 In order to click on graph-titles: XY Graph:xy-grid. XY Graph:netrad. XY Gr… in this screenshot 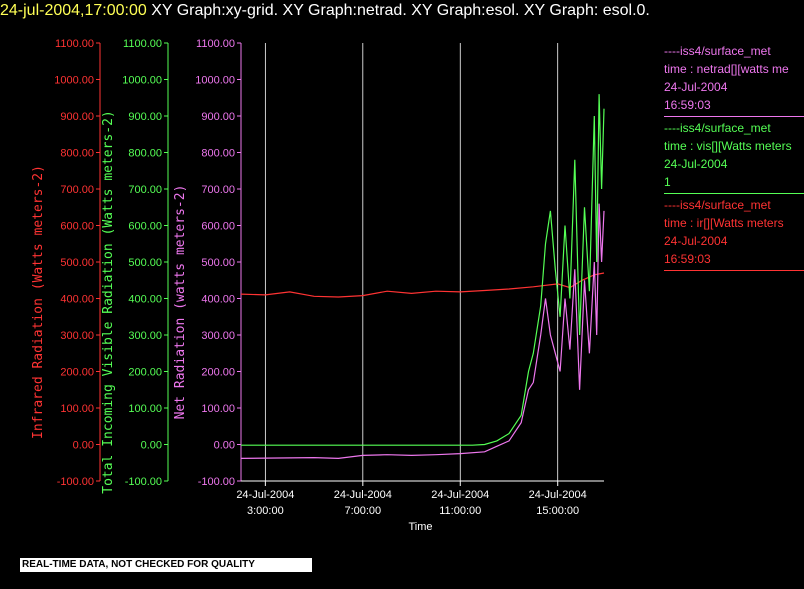, I will do `click(398, 10)`.